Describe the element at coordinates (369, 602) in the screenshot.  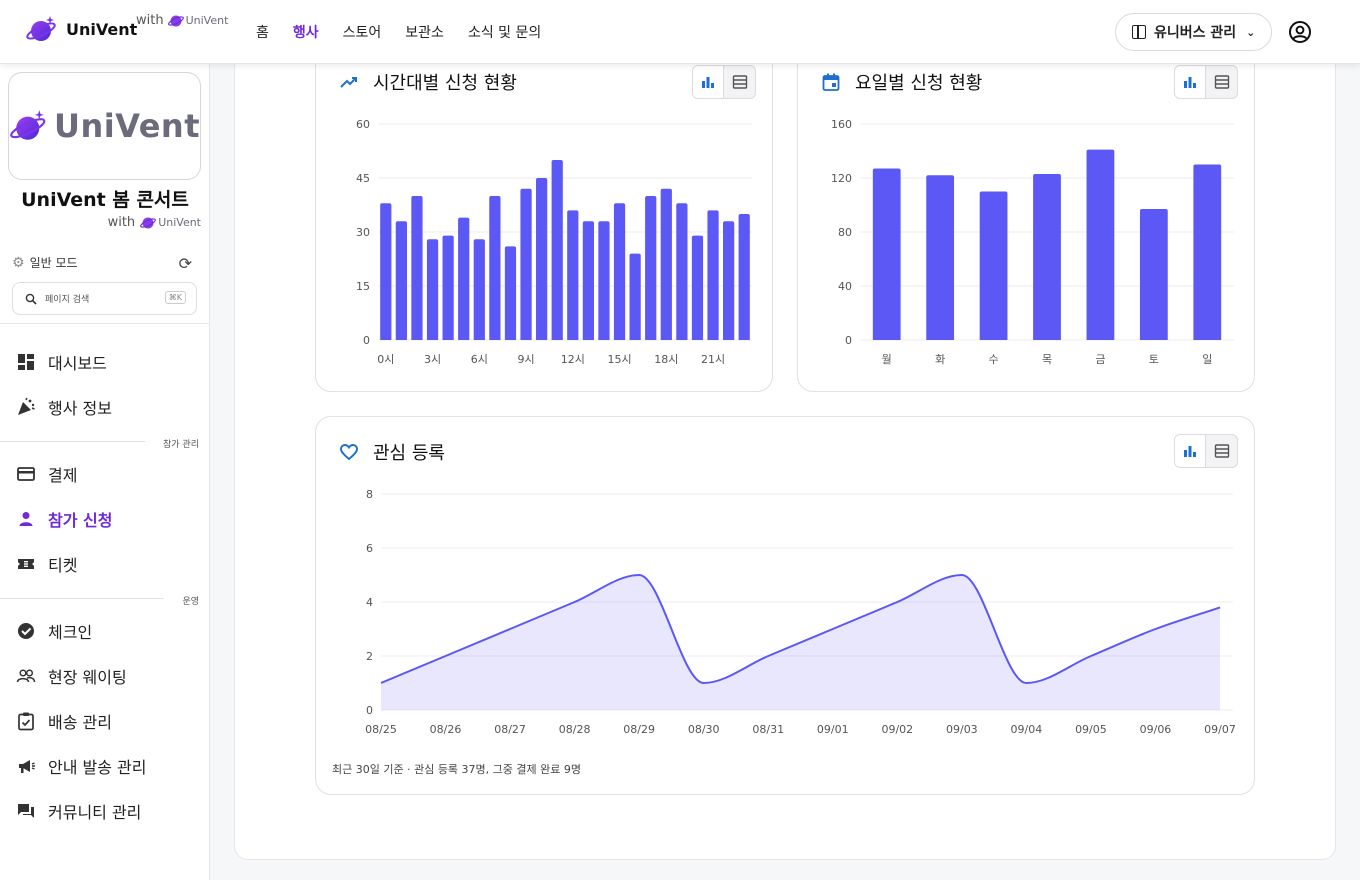
I see `y-tick-label: 4` at that location.